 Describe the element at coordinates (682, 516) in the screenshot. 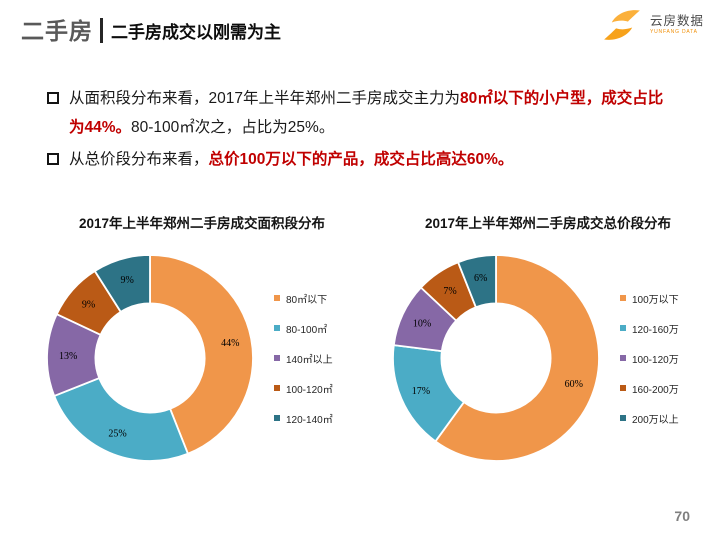

I see `page-number: 70` at that location.